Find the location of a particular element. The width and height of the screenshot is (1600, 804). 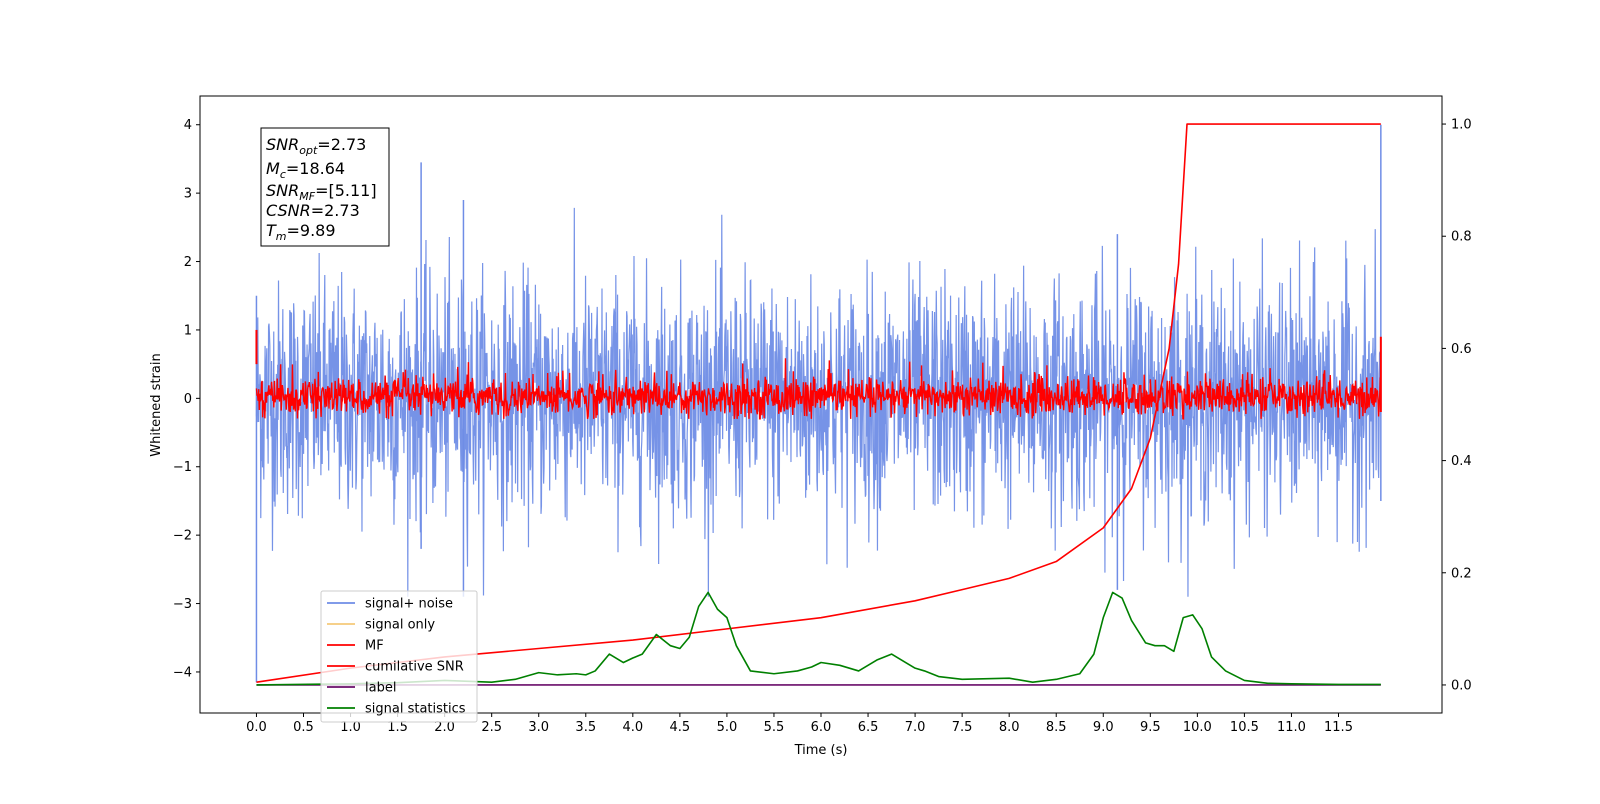

y-left-tick-label: 0 is located at coordinates (188, 399).